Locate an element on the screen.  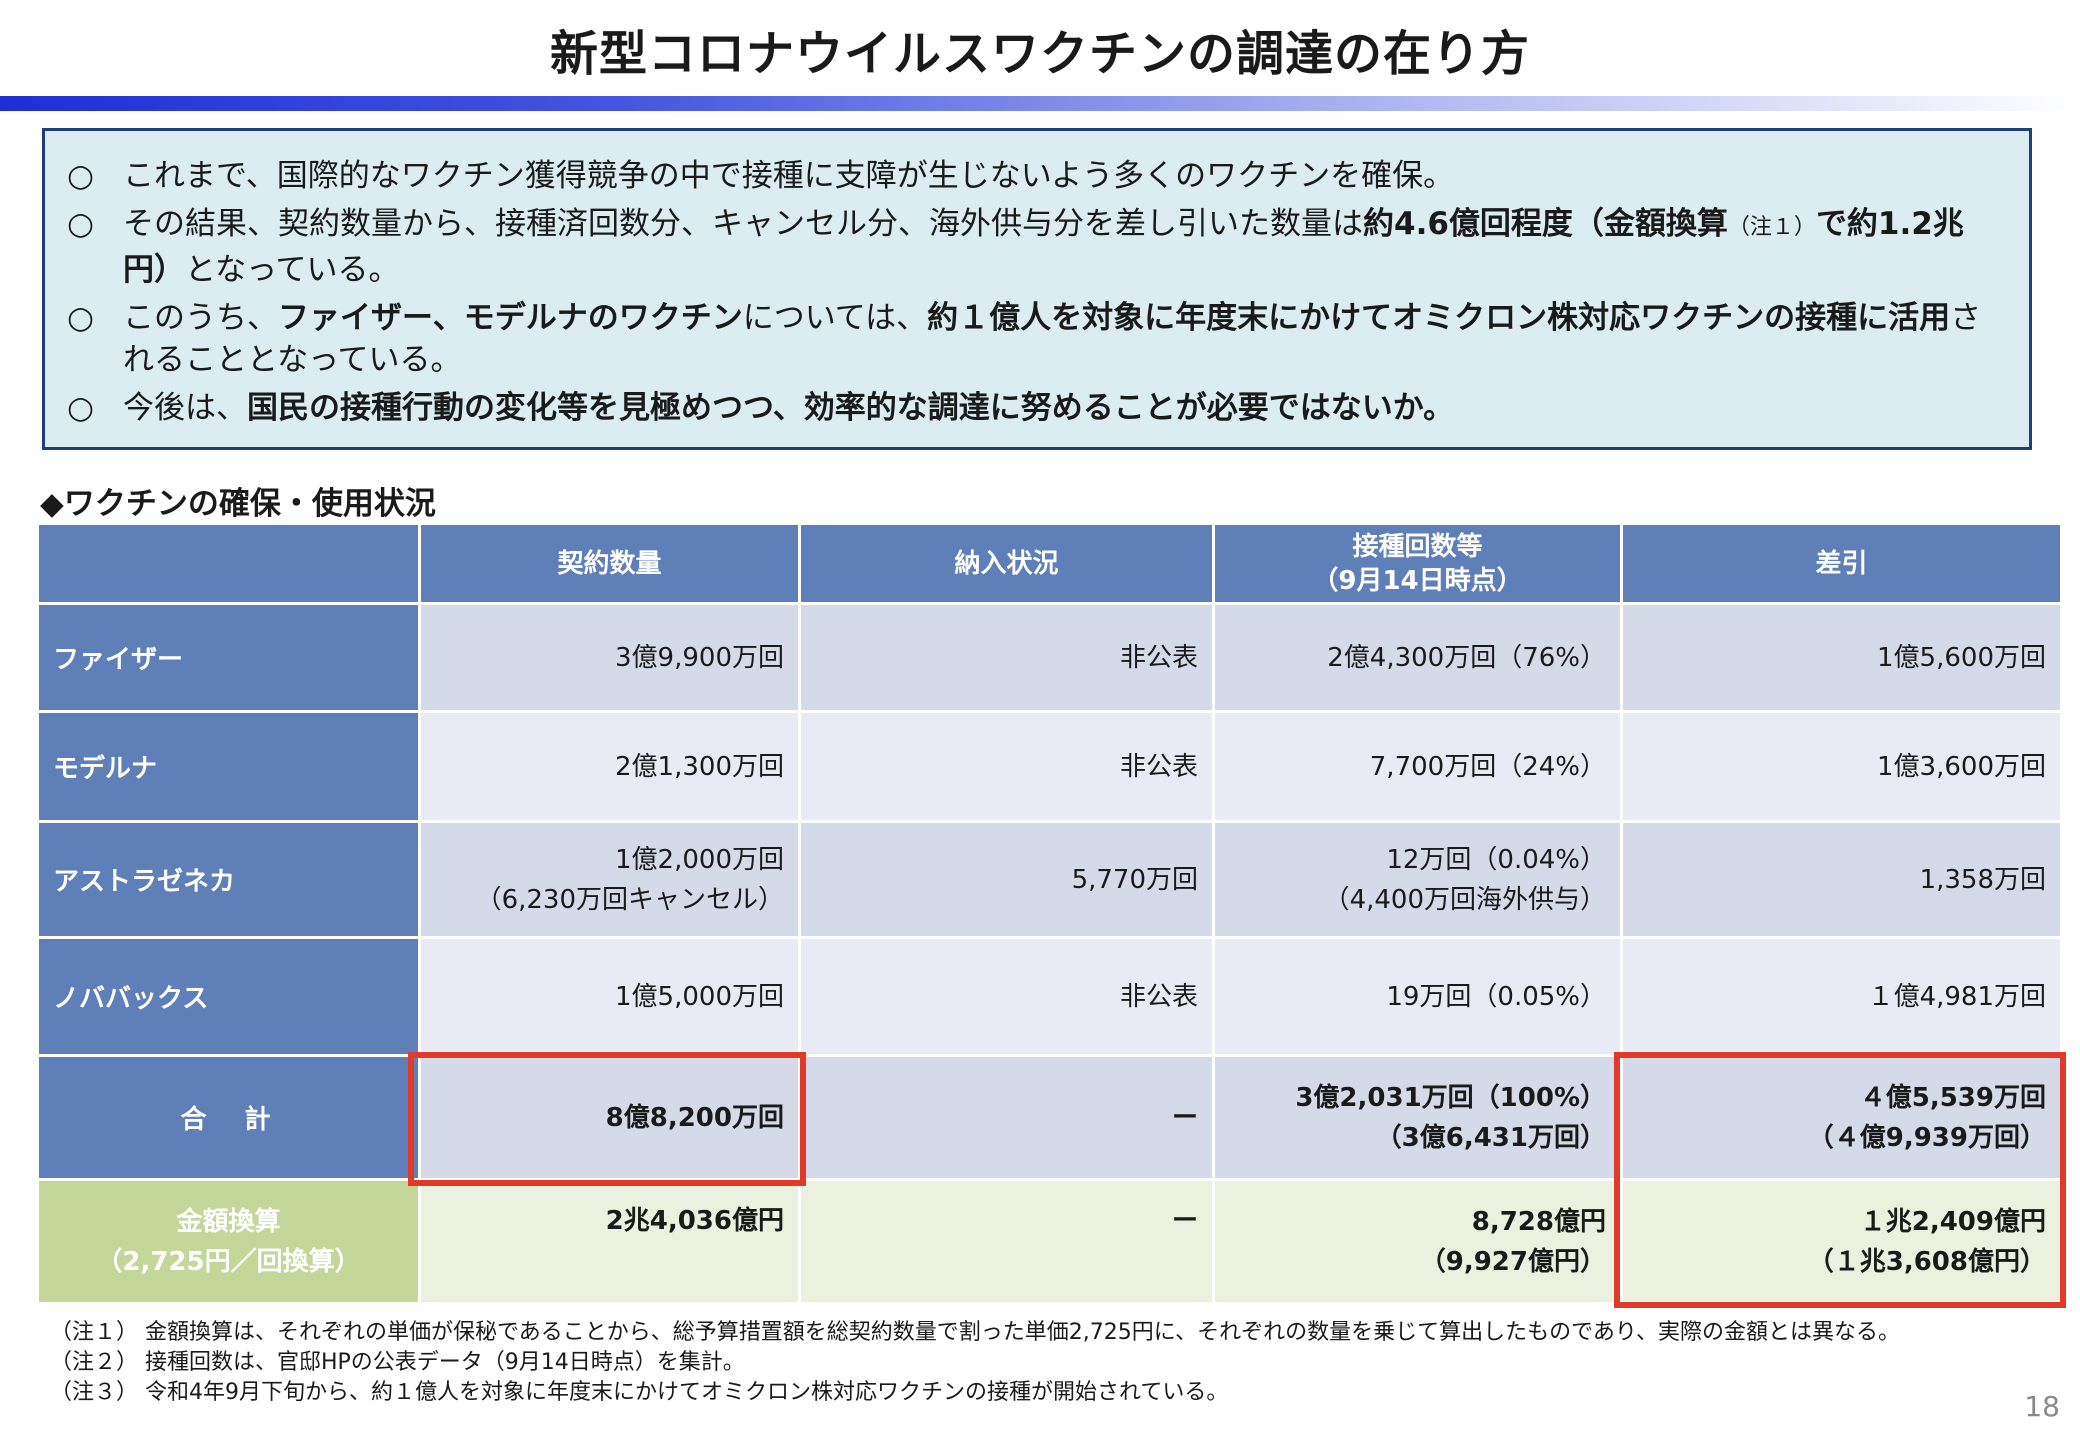
table-header-cell: 接種回数等 （9月14日時点） is located at coordinates (1417, 563).